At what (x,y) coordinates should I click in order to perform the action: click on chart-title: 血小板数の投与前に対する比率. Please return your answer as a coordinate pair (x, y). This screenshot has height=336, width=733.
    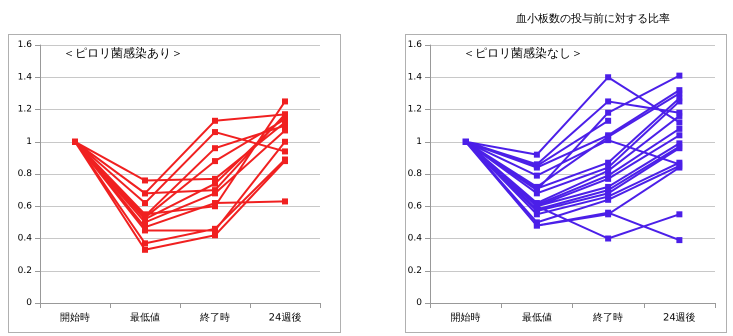
    Looking at the image, I should click on (593, 18).